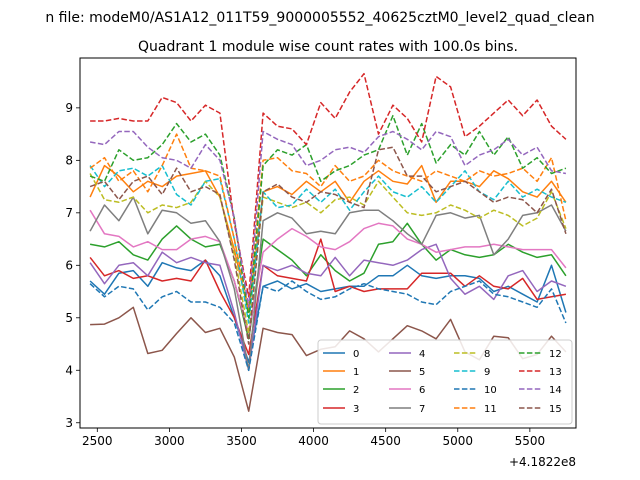 This screenshot has width=640, height=480. I want to click on legend-label-0: 0, so click(356, 354).